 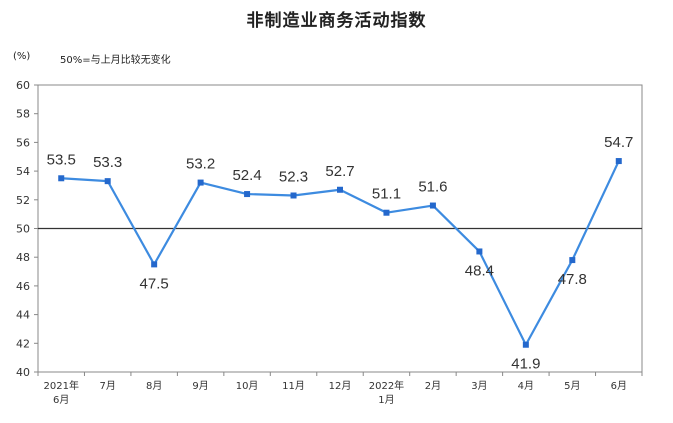 I want to click on x-tick-label: 4月, so click(x=526, y=386).